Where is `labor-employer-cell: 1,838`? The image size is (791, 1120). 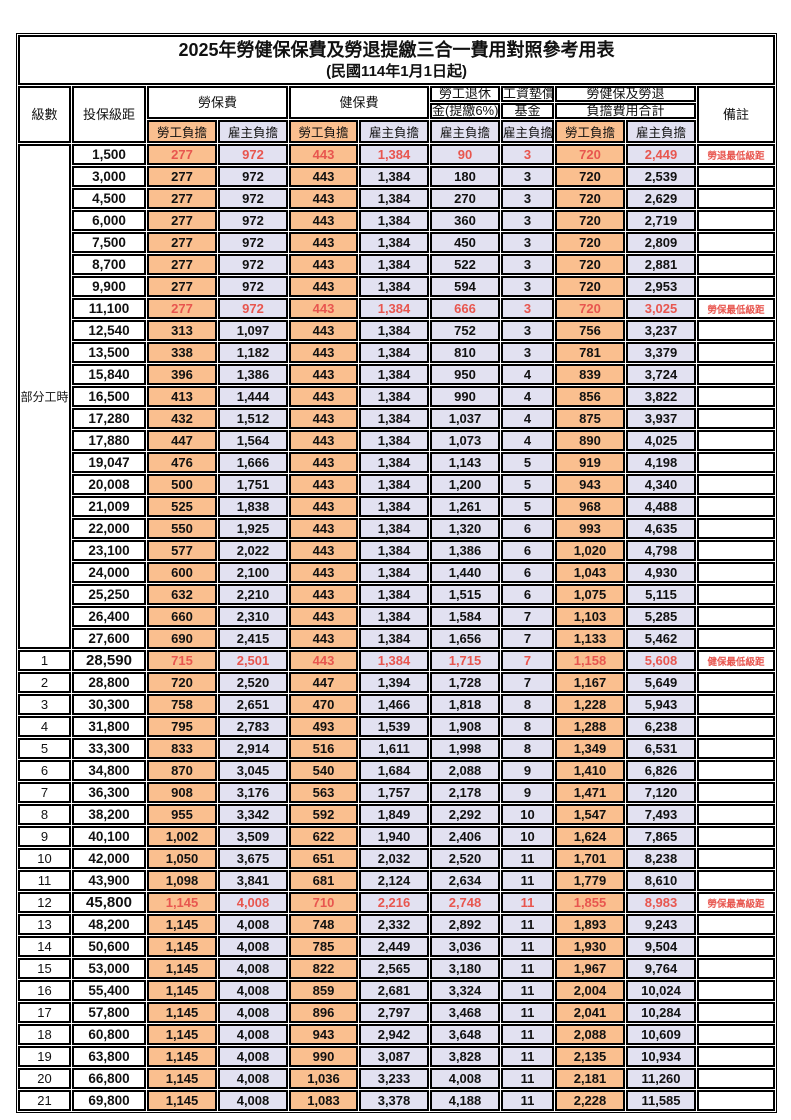 labor-employer-cell: 1,838 is located at coordinates (253, 506).